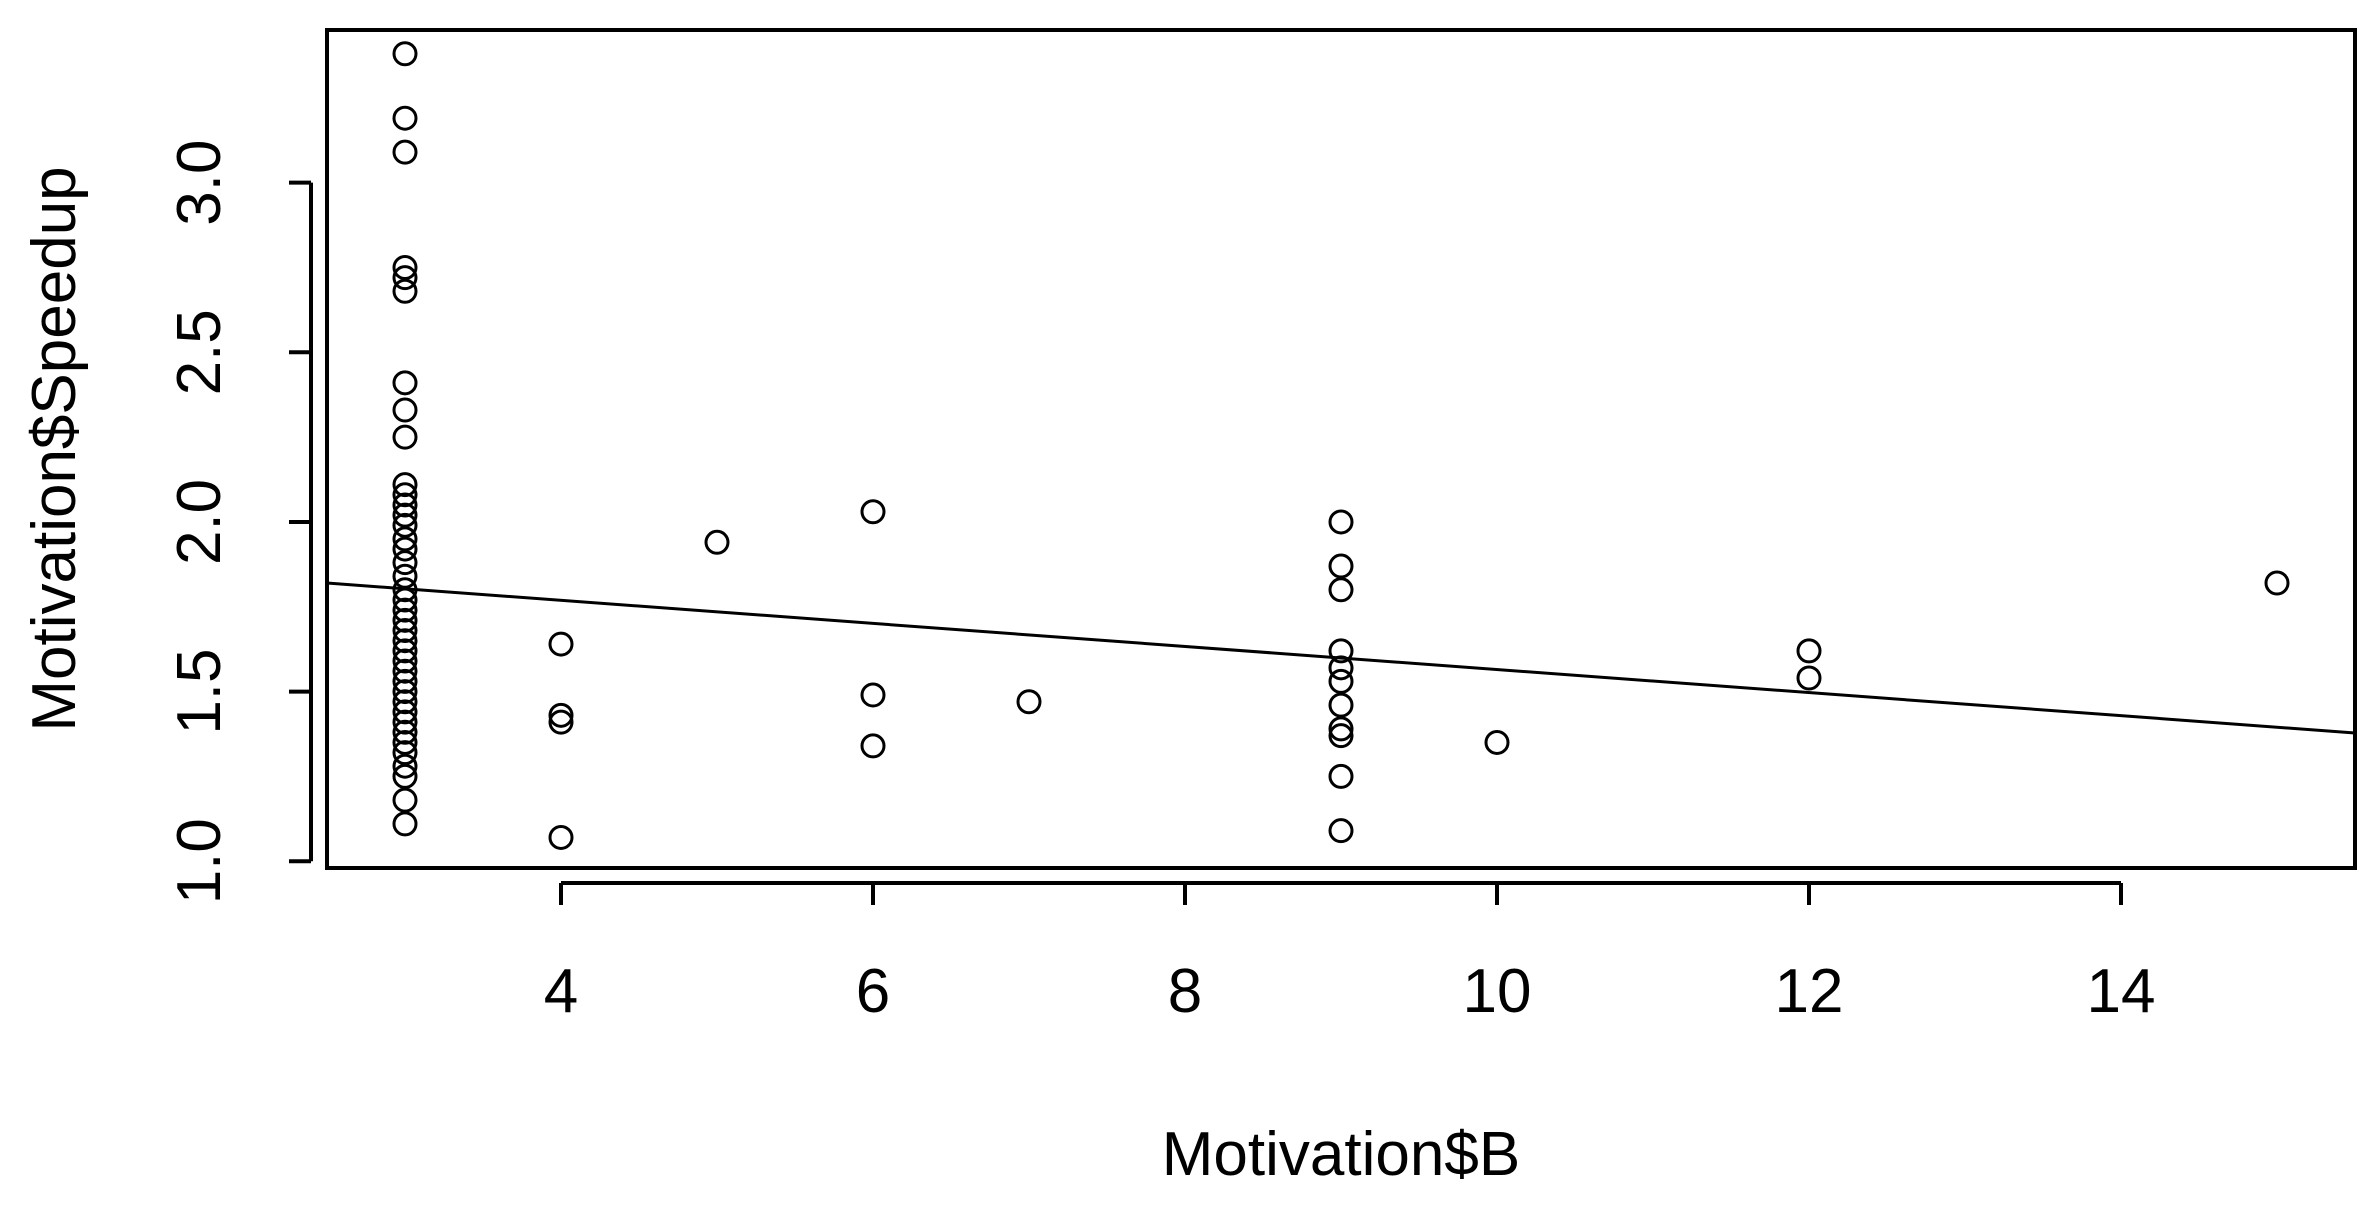  I want to click on y-axis-title: Motivation$Speedup, so click(54, 448).